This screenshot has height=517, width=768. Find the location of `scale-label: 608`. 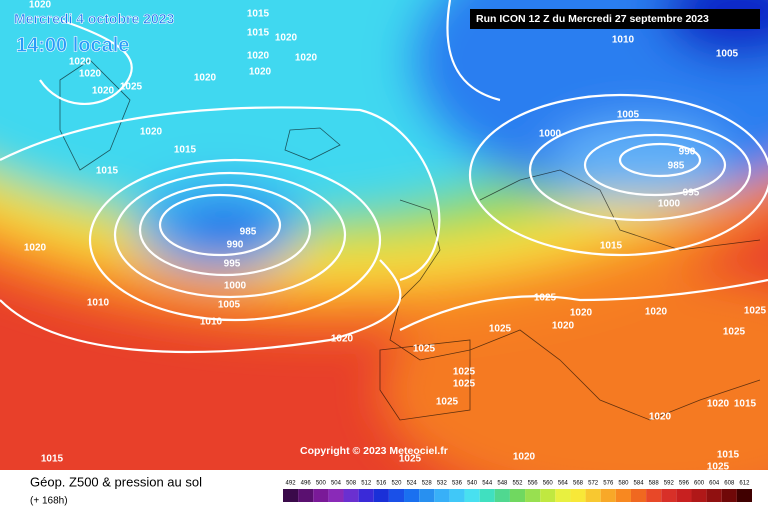

scale-label: 608 is located at coordinates (729, 484).